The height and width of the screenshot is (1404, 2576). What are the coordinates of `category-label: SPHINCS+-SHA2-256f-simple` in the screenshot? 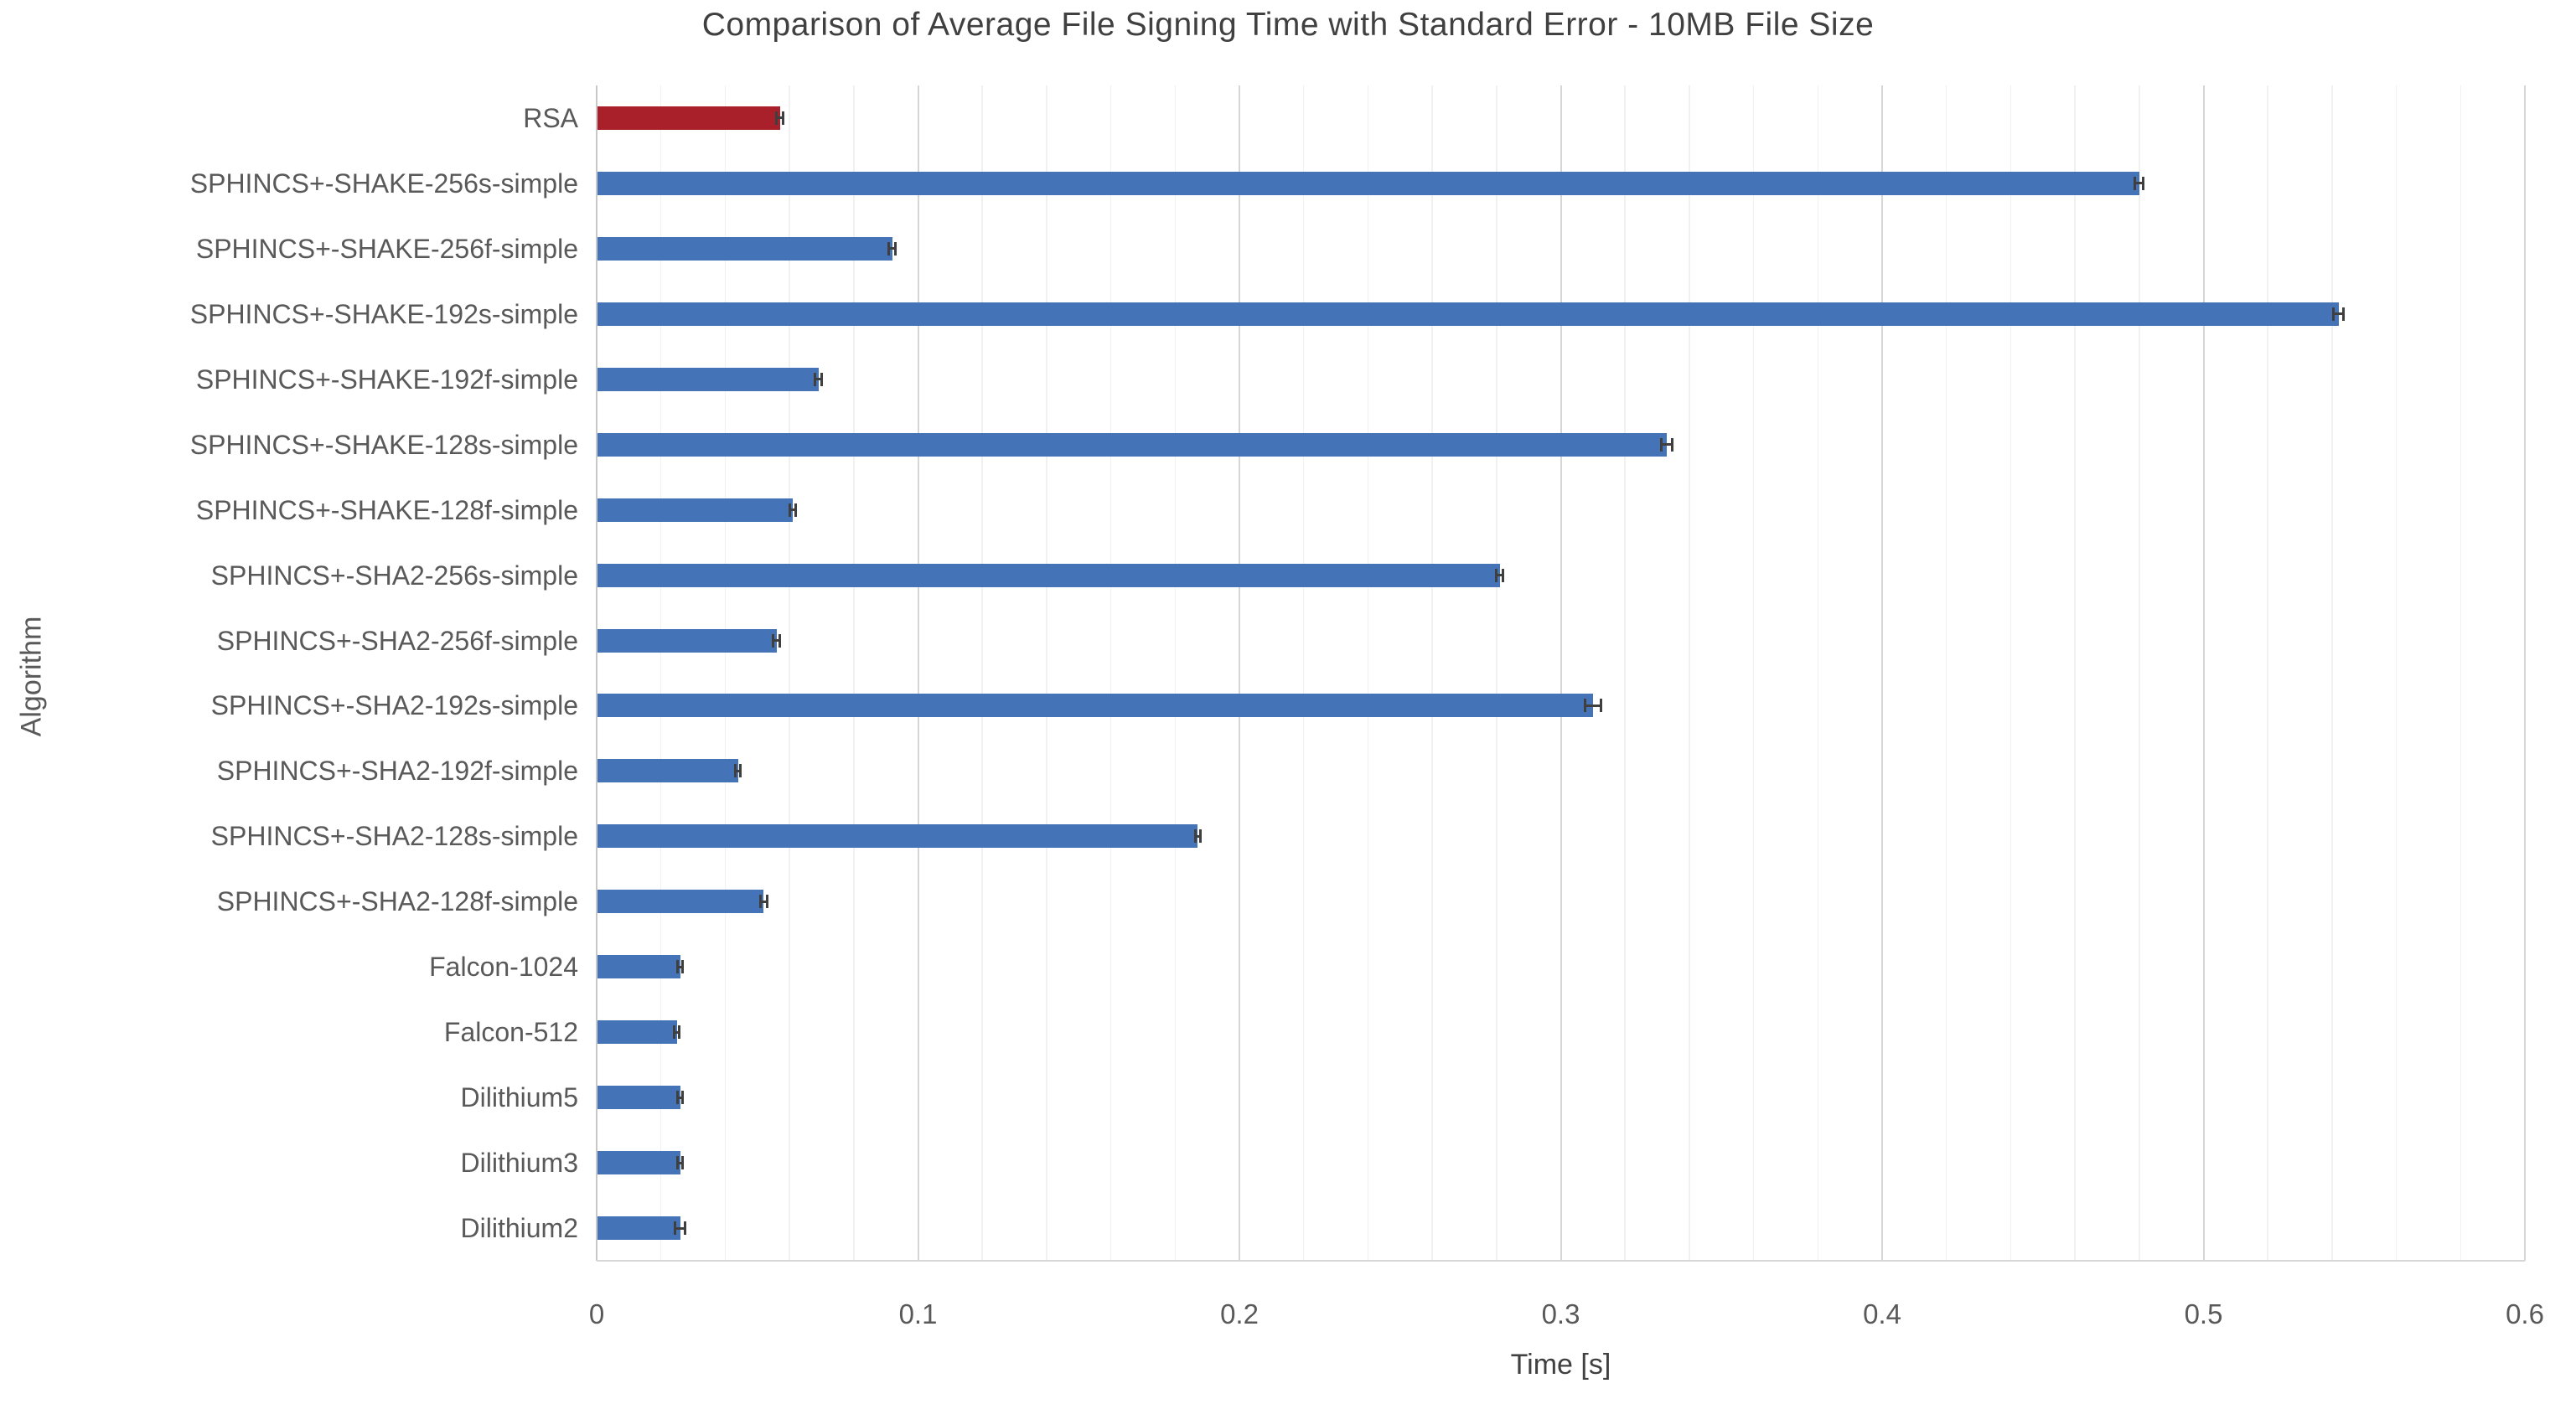 It's located at (397, 640).